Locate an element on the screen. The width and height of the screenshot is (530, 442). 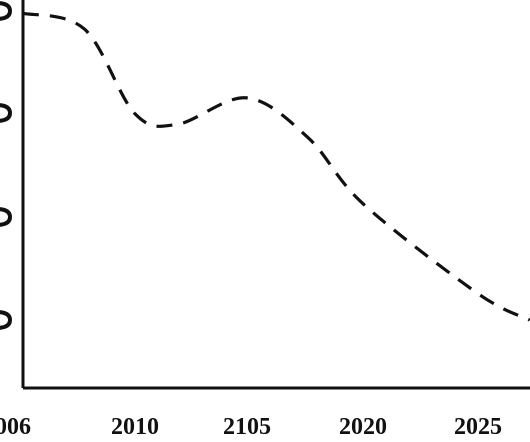
x-tick-label: 006 is located at coordinates (15, 427).